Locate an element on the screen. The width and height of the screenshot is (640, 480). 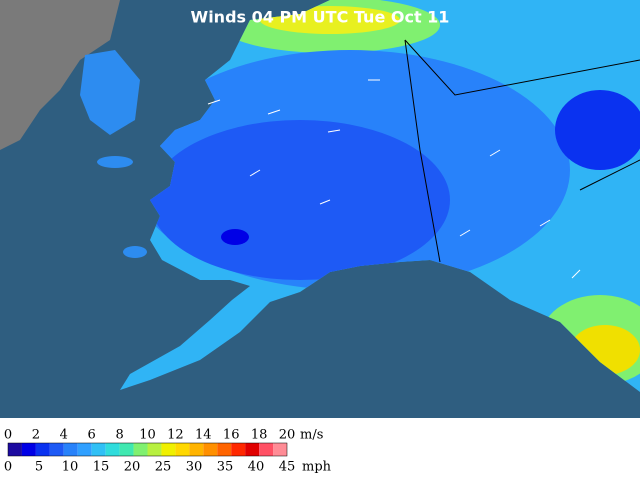
mph-unit: mph is located at coordinates (317, 467).